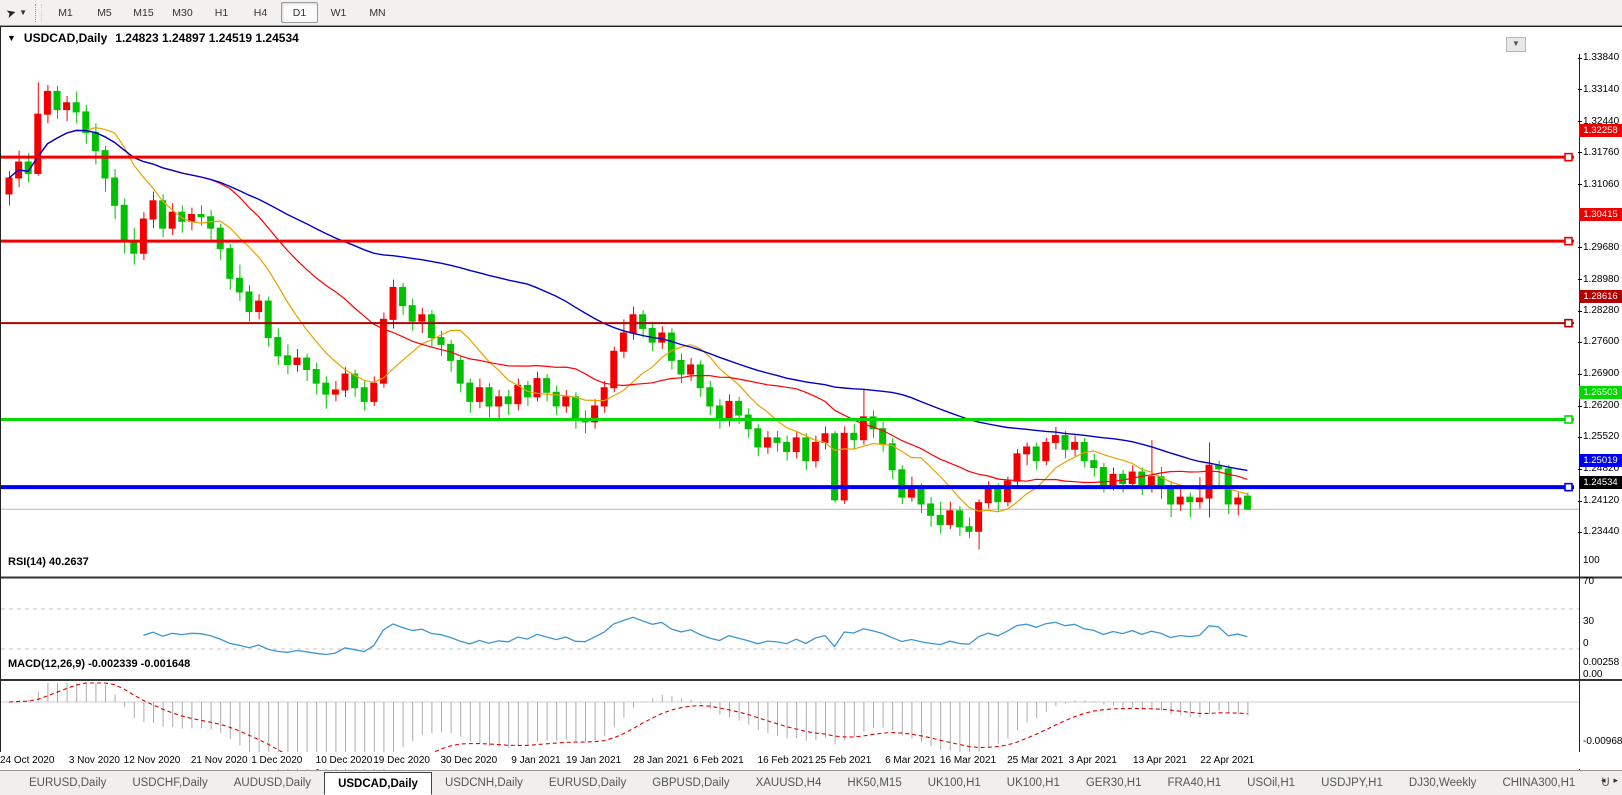 This screenshot has width=1622, height=795. I want to click on timeframe-button-m1: M1, so click(65, 12).